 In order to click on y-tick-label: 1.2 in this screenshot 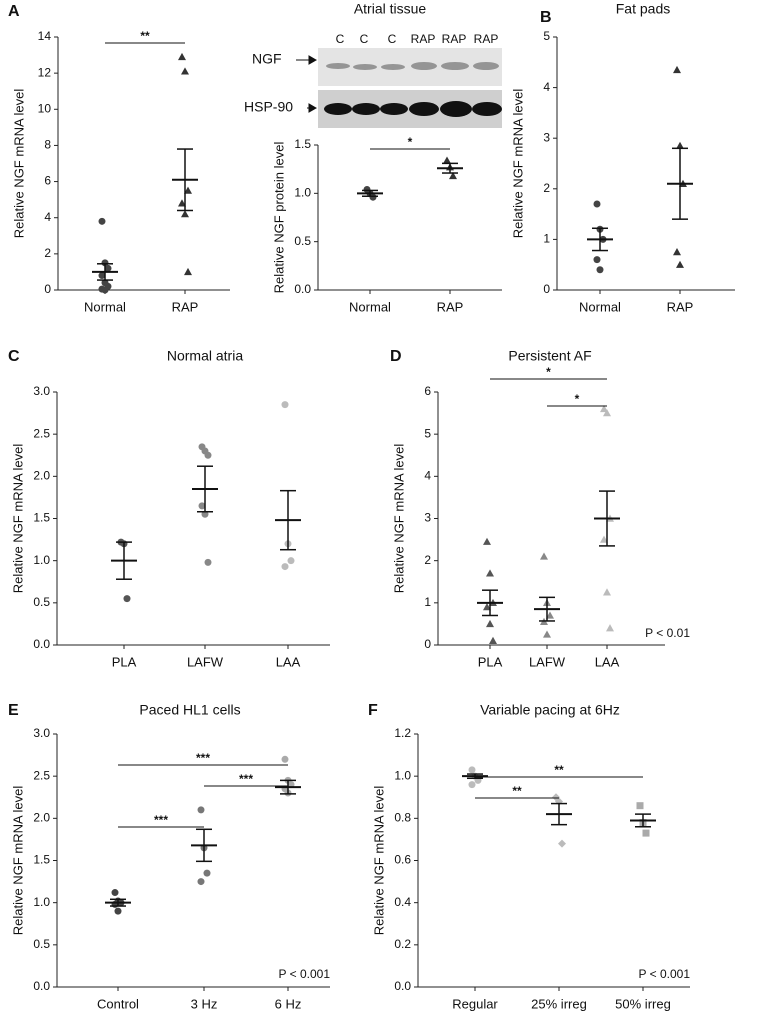, I will do `click(402, 733)`.